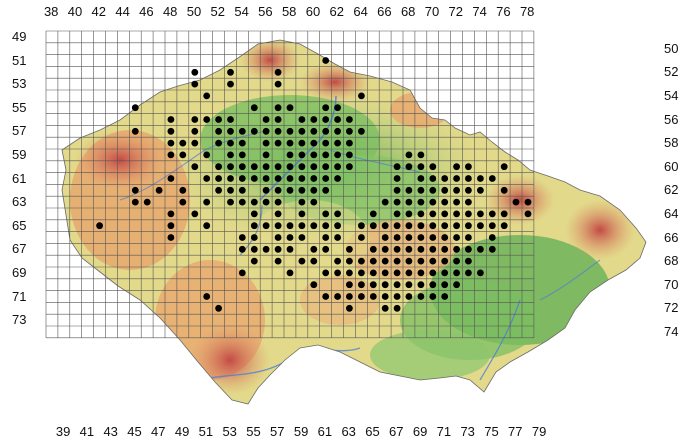 Image resolution: width=692 pixels, height=448 pixels. Describe the element at coordinates (444, 431) in the screenshot. I see `axis-label: 71` at that location.